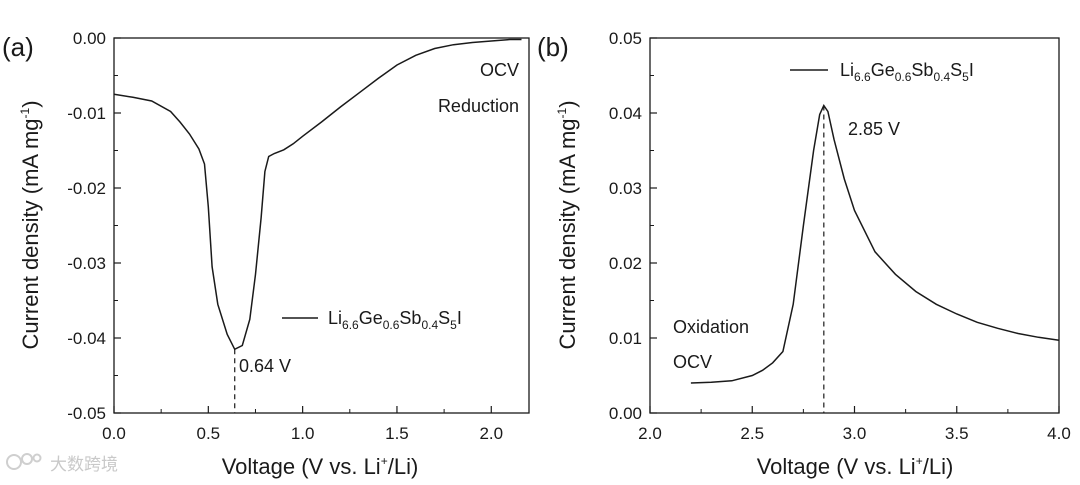  What do you see at coordinates (86, 113) in the screenshot?
I see `panel-a-y-tick-label: -0.01` at bounding box center [86, 113].